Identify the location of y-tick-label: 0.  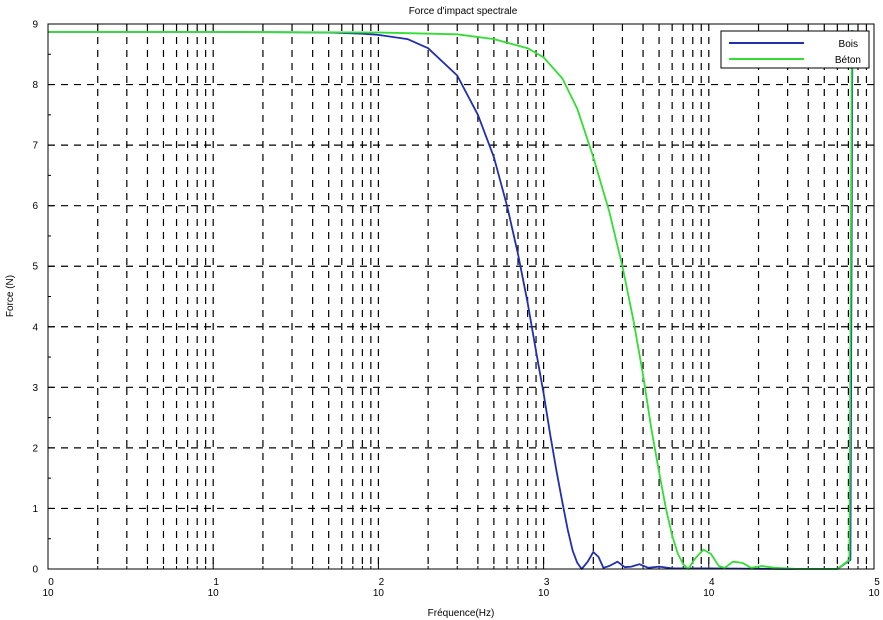
(35, 570).